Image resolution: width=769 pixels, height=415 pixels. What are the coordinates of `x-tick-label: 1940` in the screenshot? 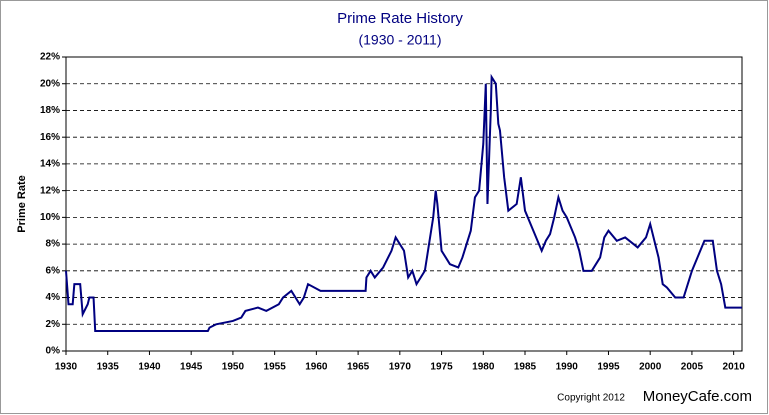 It's located at (149, 367).